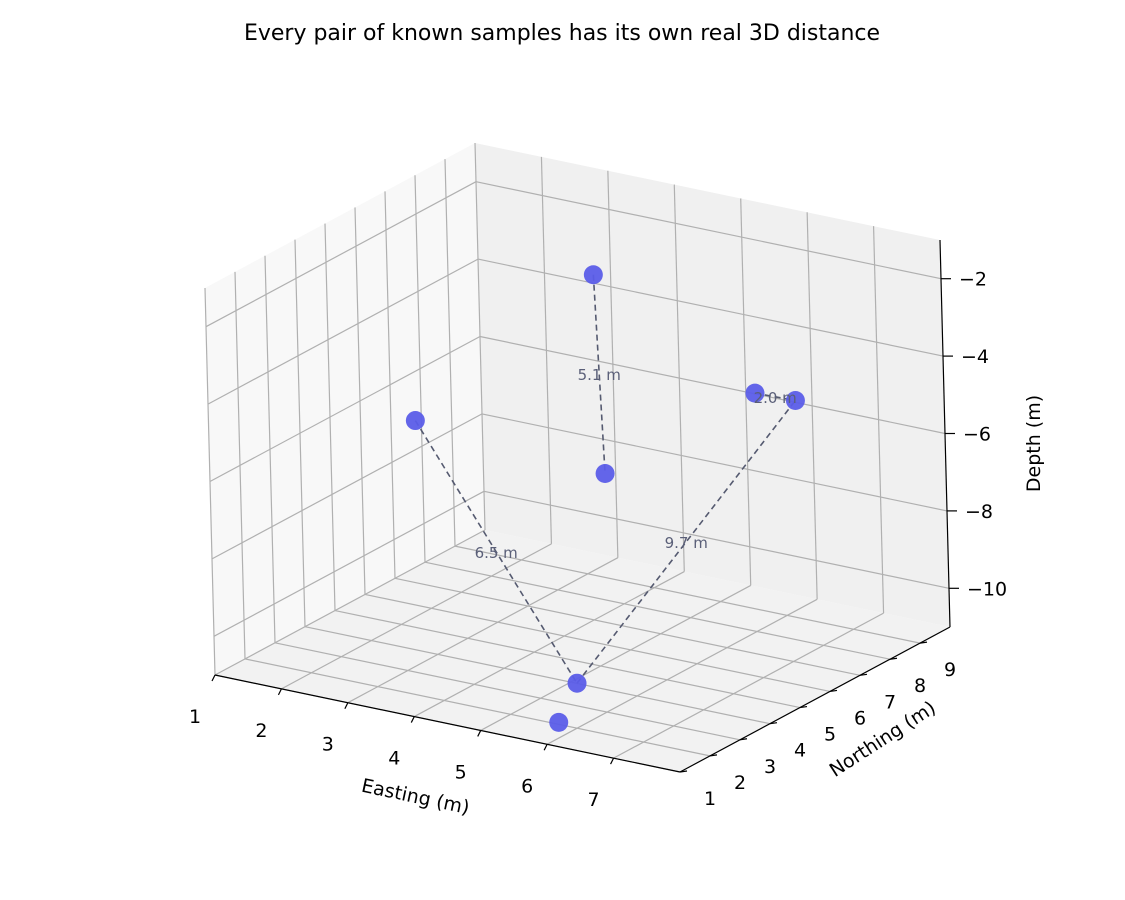  I want to click on y-tick-label: 8, so click(920, 686).